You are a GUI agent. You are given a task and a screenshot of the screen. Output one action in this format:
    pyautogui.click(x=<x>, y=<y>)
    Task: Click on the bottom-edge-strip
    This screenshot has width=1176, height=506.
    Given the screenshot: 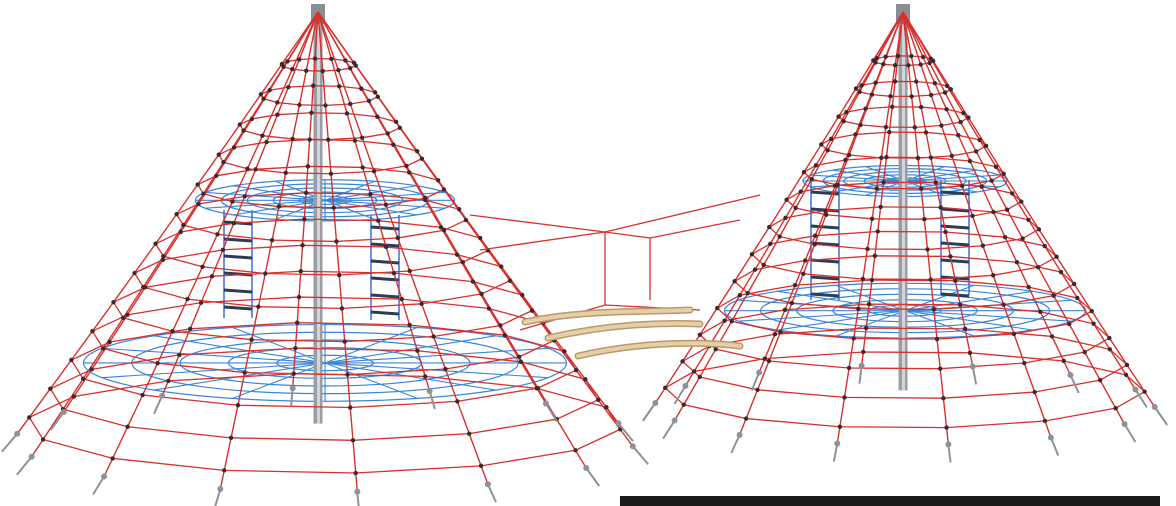 What is the action you would take?
    pyautogui.click(x=890, y=501)
    